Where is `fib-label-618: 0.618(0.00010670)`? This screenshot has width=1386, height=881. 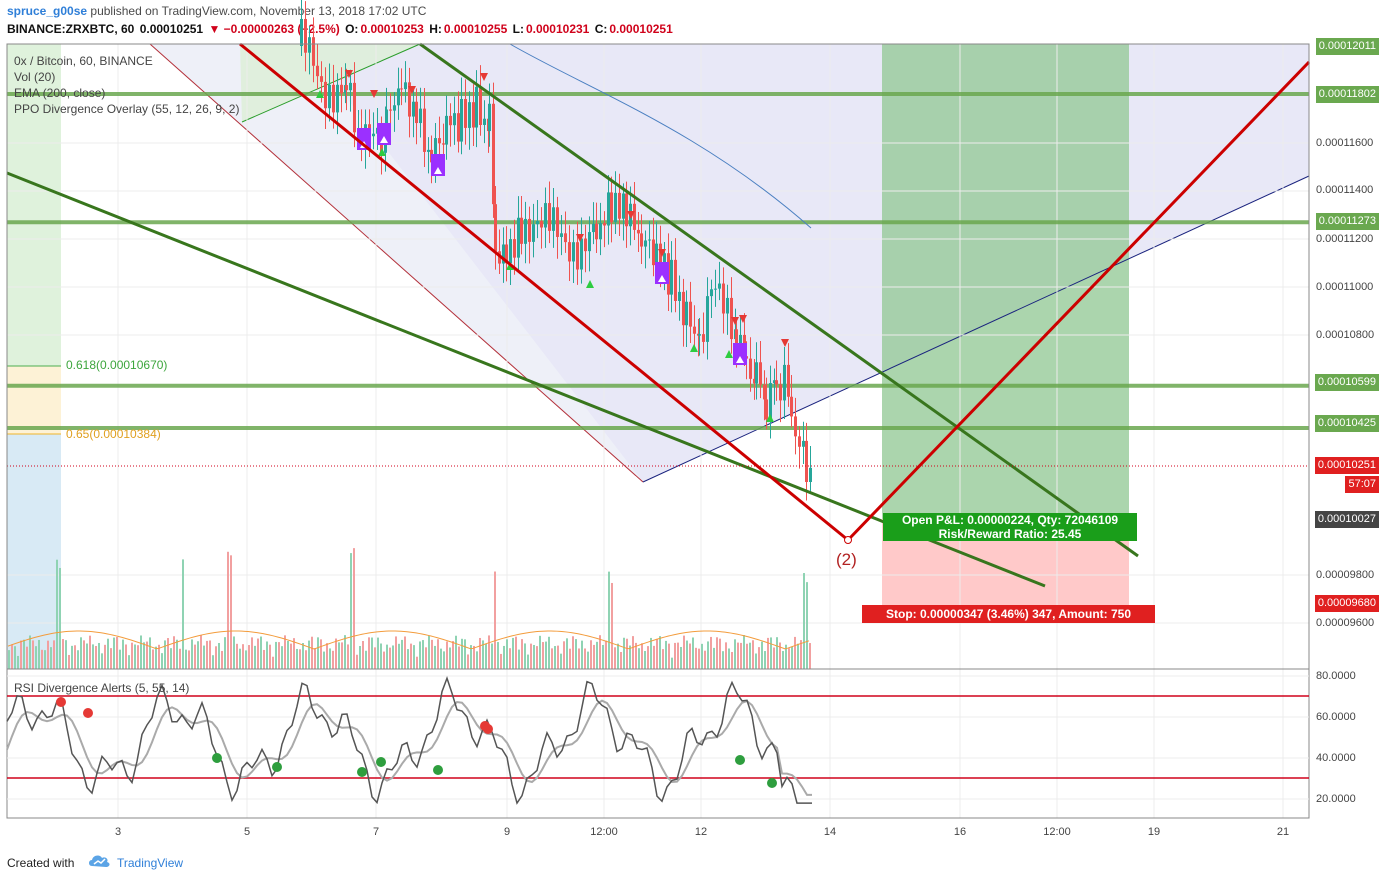 fib-label-618: 0.618(0.00010670) is located at coordinates (116, 365).